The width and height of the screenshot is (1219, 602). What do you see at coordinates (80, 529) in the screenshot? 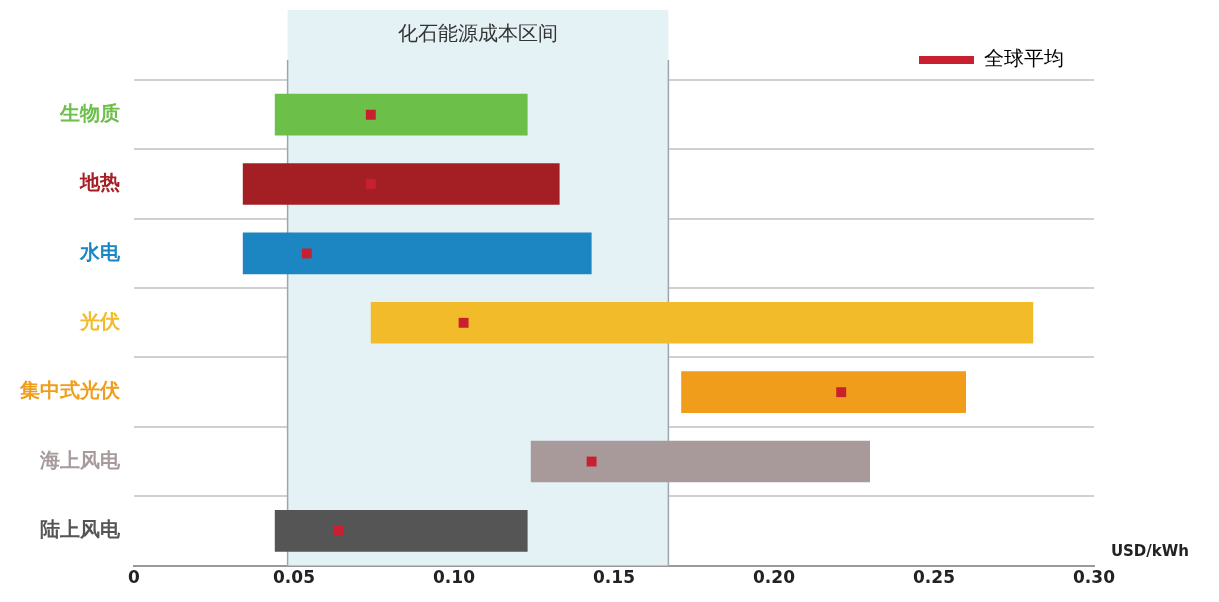
I see `y-tick-label: 陆上风电` at bounding box center [80, 529].